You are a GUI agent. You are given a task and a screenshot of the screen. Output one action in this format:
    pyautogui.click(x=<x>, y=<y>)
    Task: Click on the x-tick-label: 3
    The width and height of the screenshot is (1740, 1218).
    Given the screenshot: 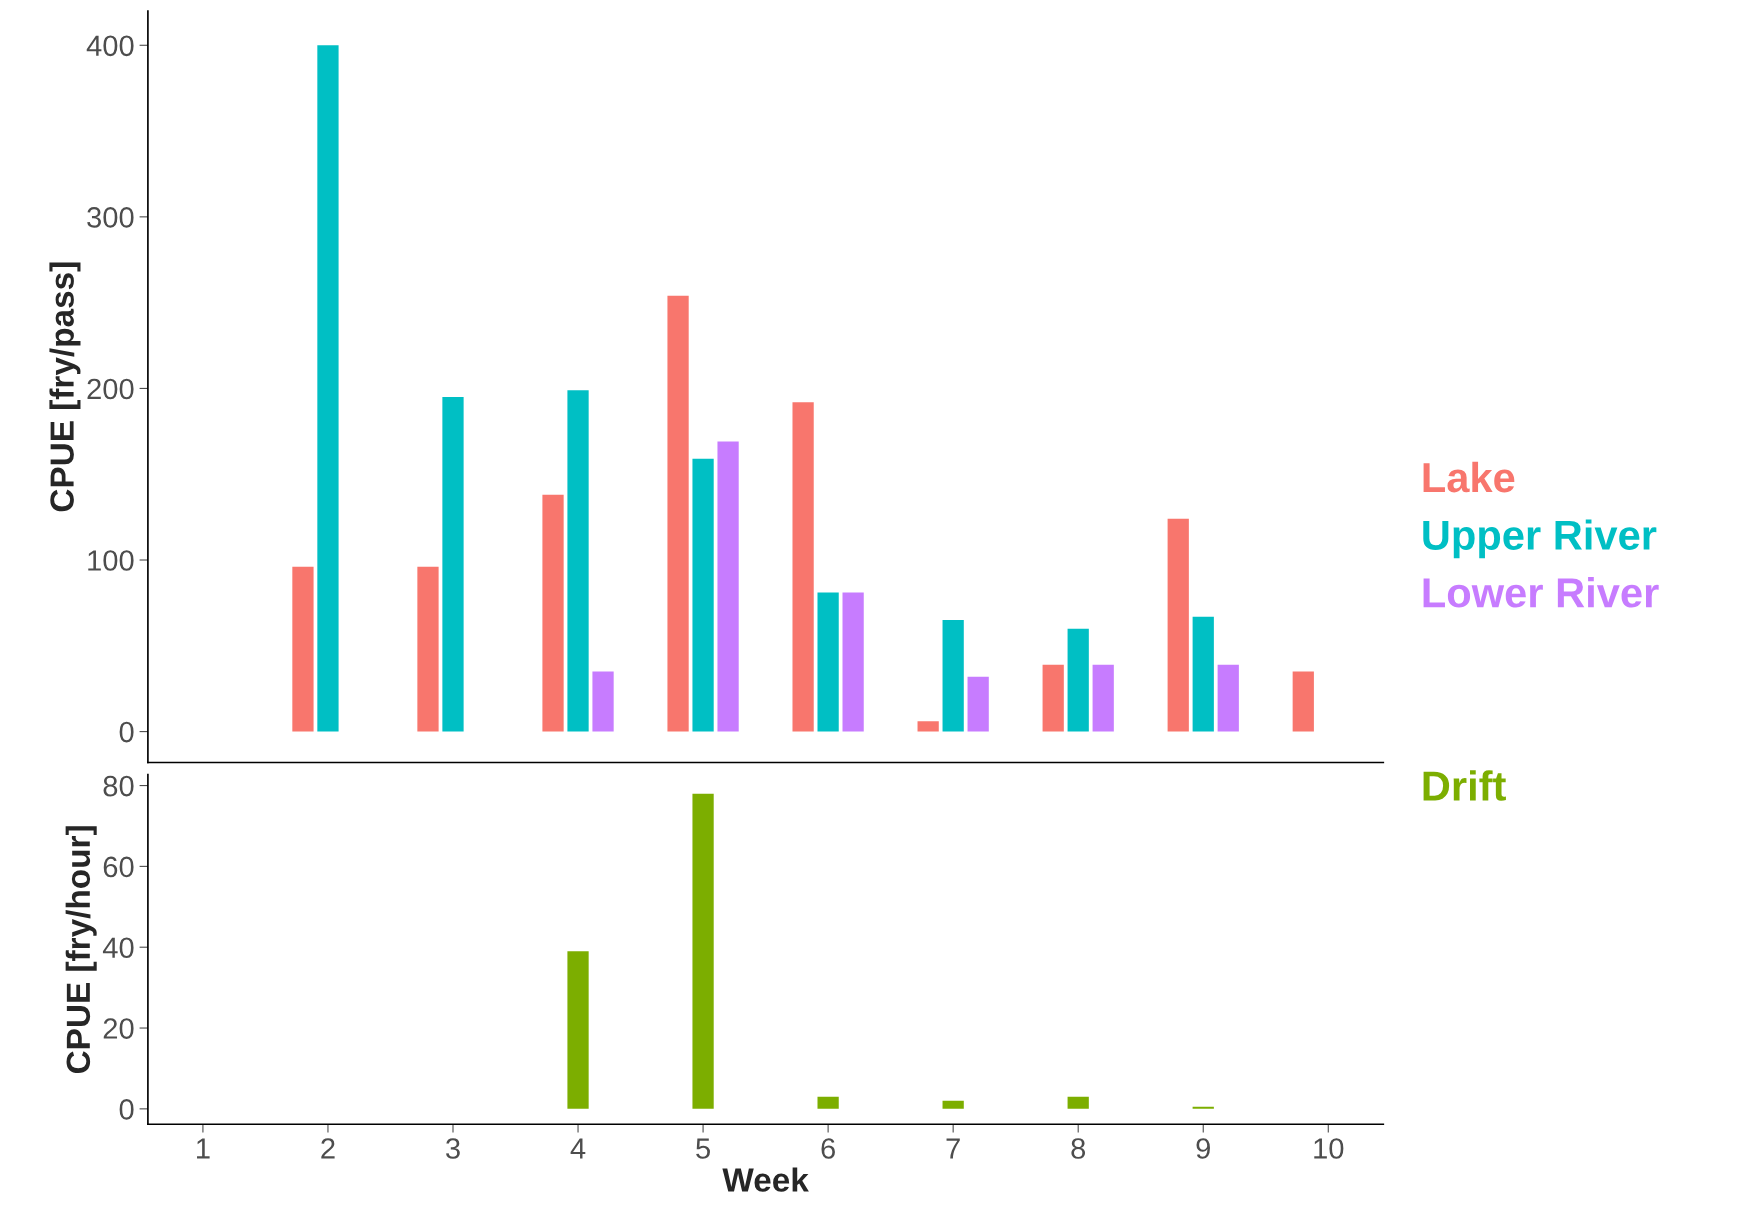 What is the action you would take?
    pyautogui.click(x=453, y=1148)
    